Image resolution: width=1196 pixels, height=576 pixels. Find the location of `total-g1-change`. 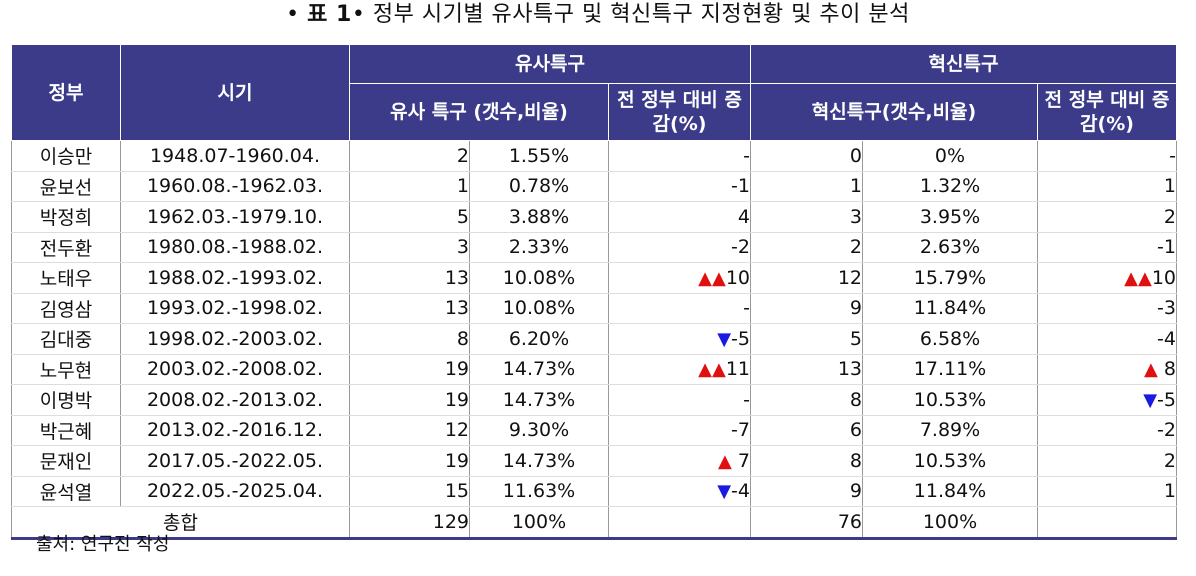

total-g1-change is located at coordinates (679, 523).